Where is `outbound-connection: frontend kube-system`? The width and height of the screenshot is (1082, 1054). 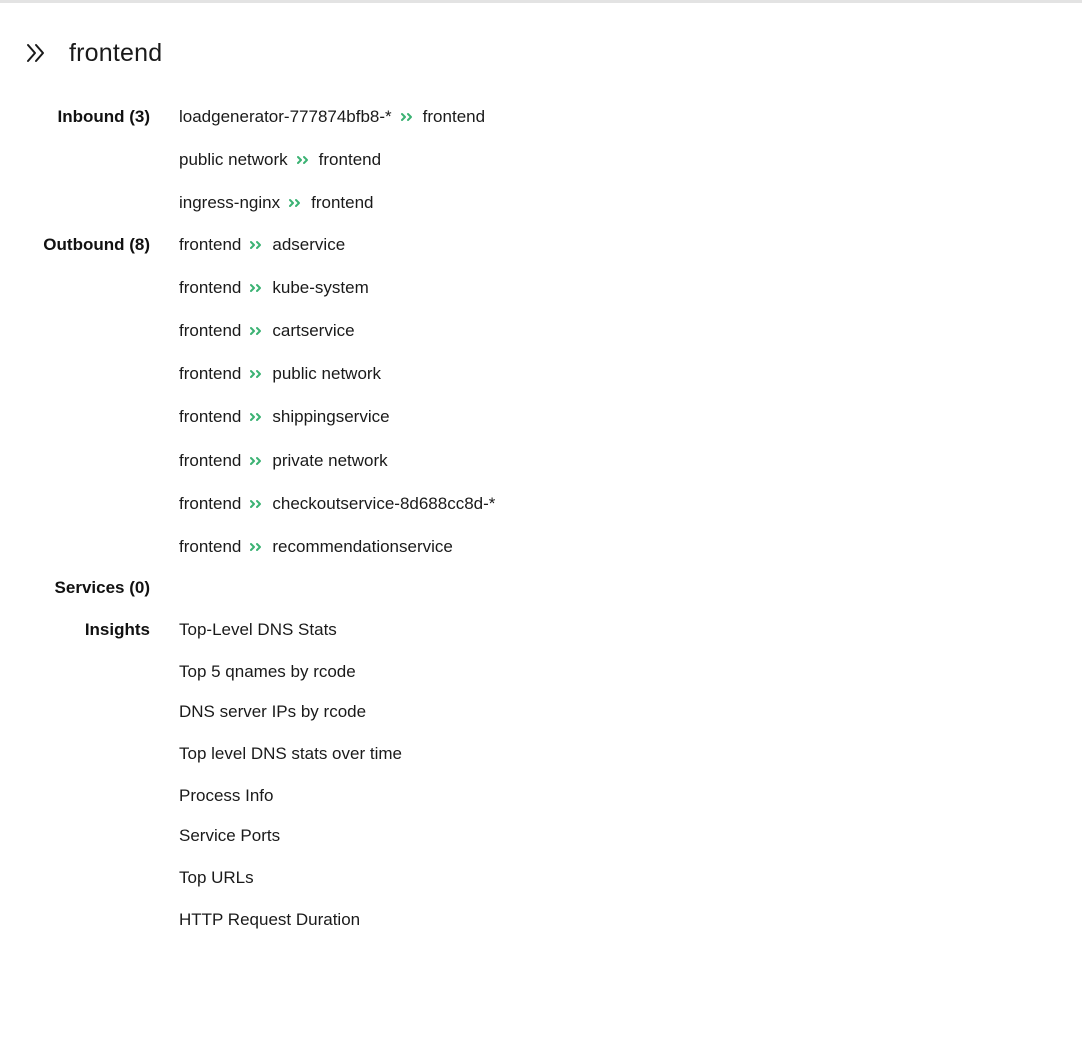
outbound-connection: frontend kube-system is located at coordinates (274, 288).